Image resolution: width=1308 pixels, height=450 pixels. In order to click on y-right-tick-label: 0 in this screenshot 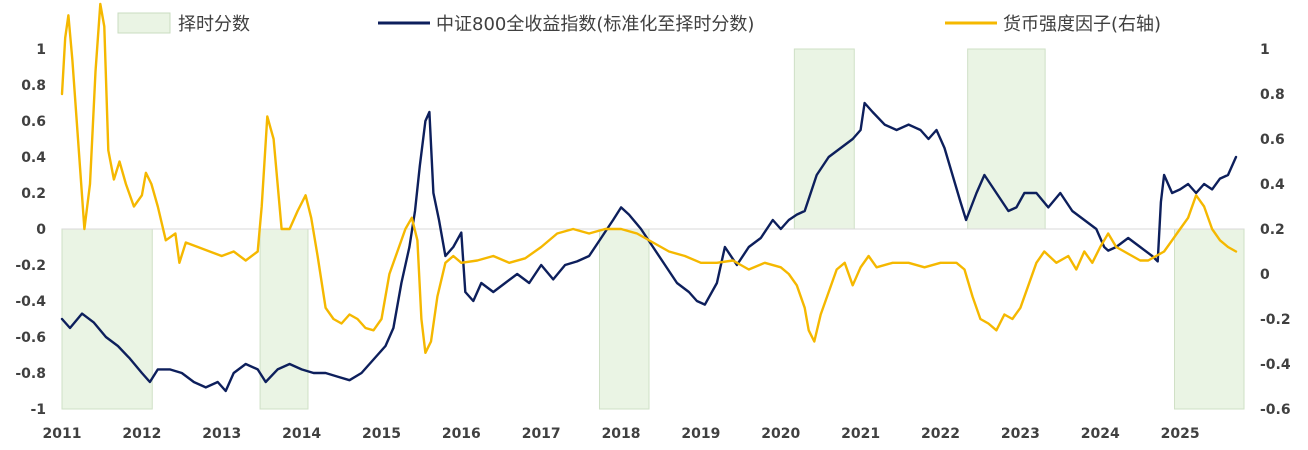, I will do `click(1265, 275)`.